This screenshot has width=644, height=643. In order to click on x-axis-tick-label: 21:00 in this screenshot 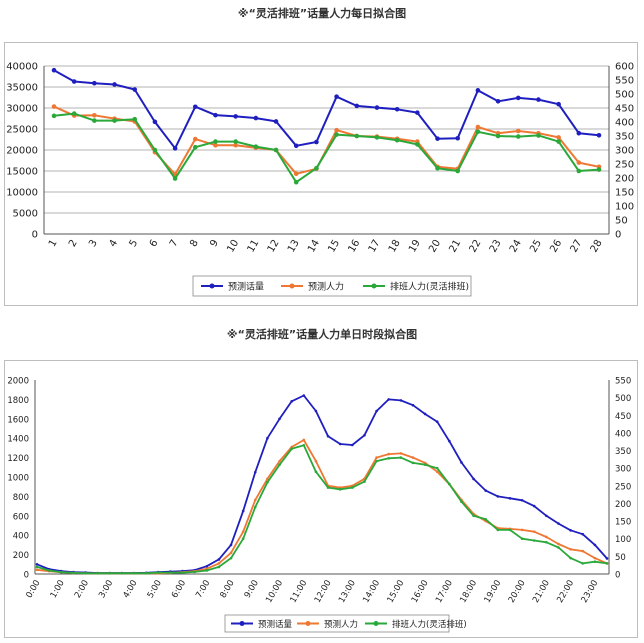, I will do `click(541, 592)`.